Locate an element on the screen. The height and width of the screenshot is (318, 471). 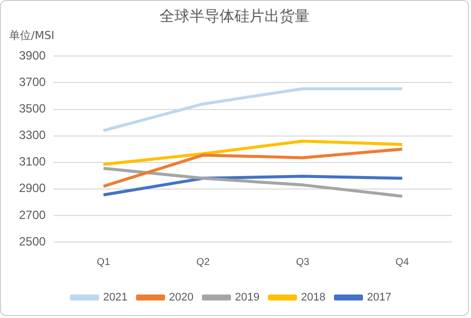
x-tick-label: Q2 is located at coordinates (203, 262).